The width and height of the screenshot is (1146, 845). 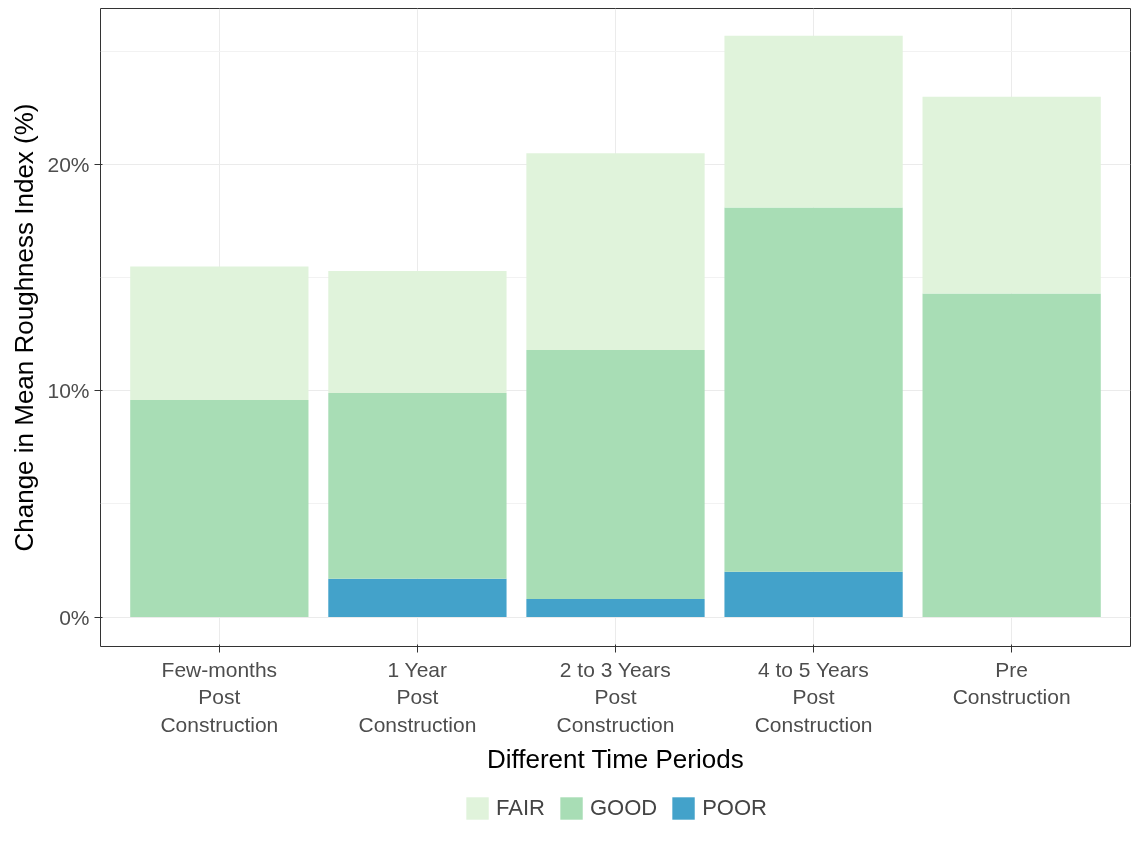 What do you see at coordinates (1011, 683) in the screenshot?
I see `x-tick-label: Pre Construction` at bounding box center [1011, 683].